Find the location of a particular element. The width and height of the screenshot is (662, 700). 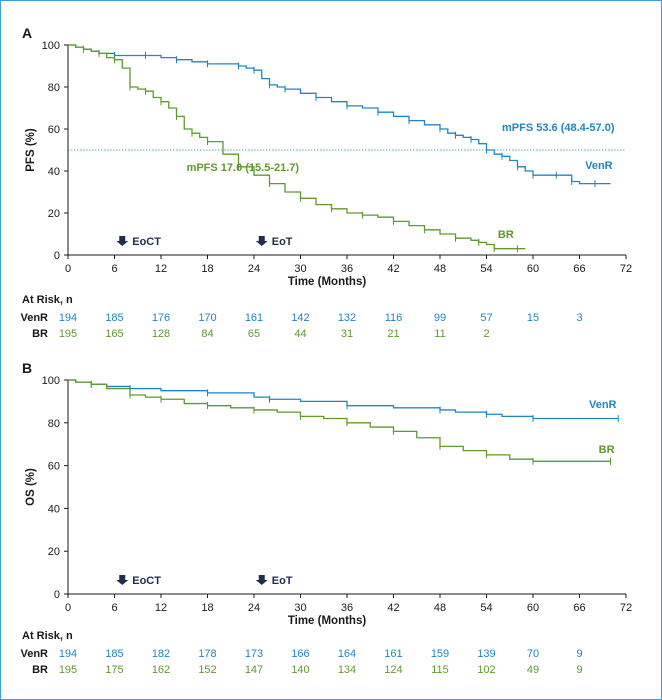

at-risk-count-venr: 99 is located at coordinates (440, 318).